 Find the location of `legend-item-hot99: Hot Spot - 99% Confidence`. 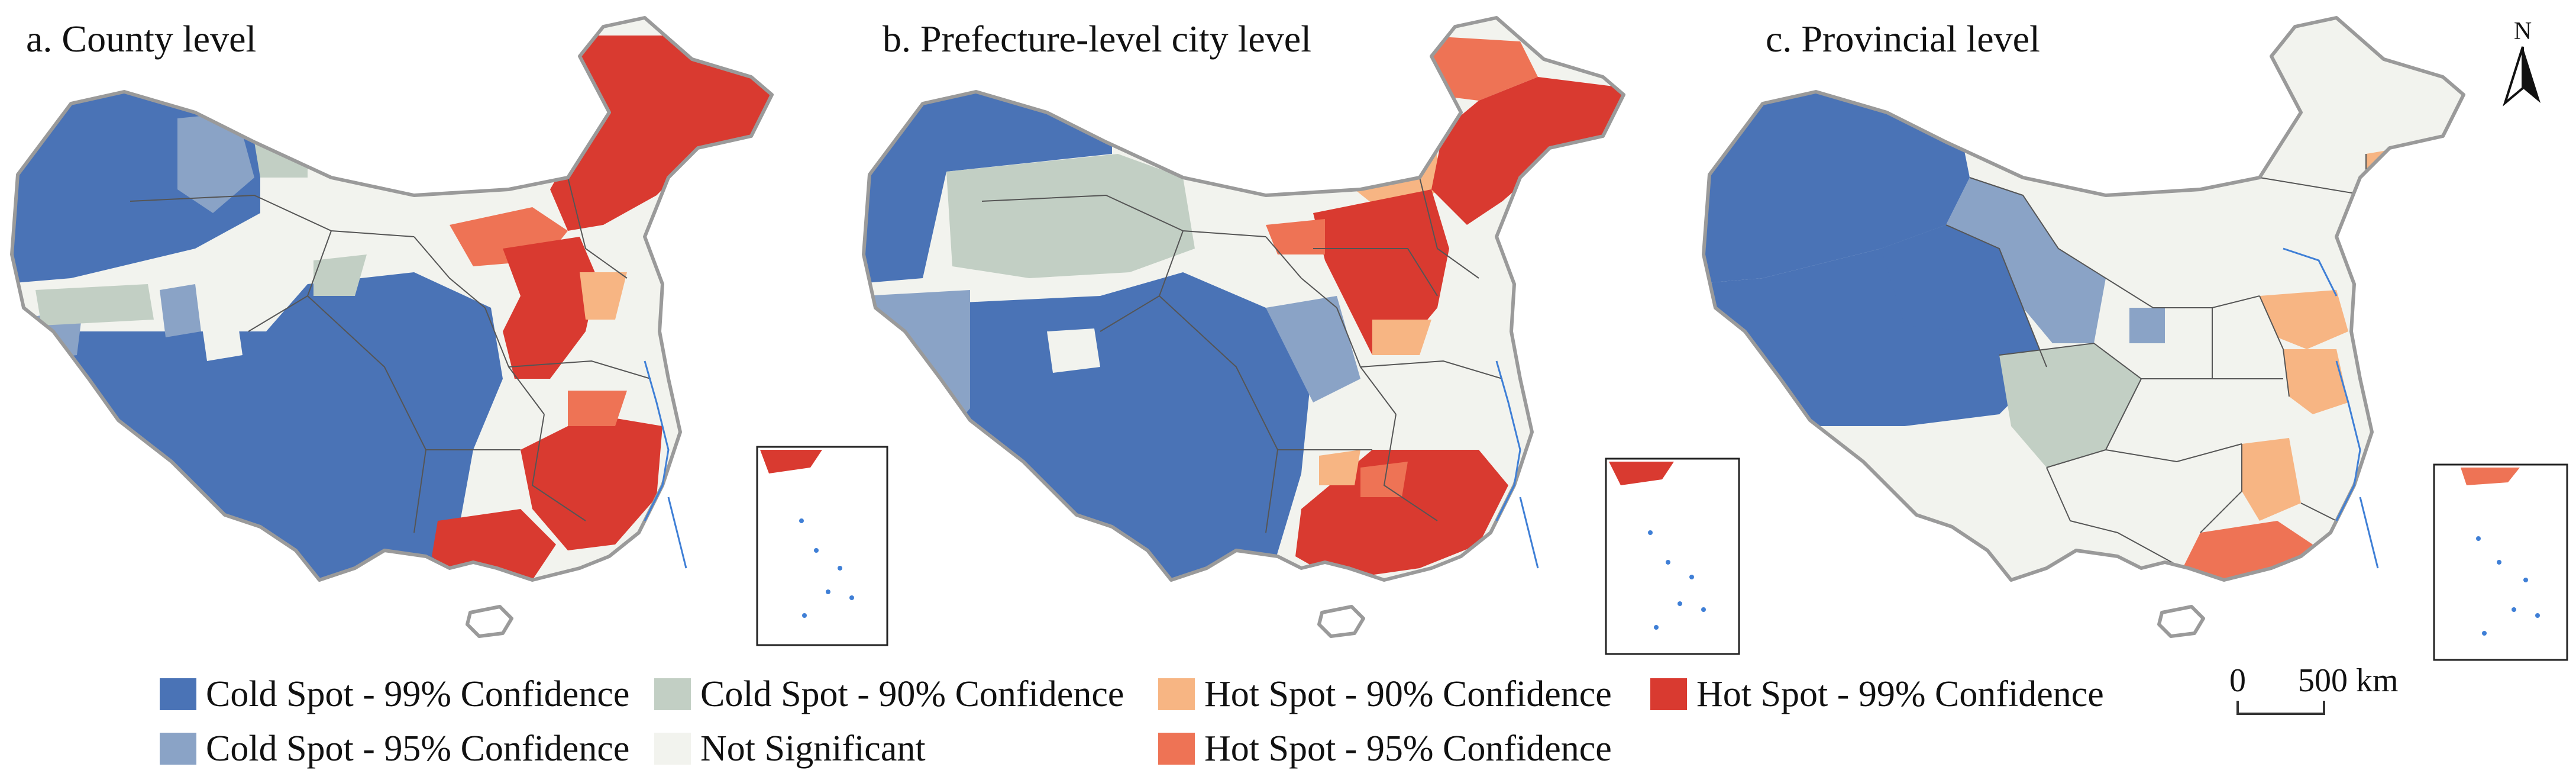

legend-item-hot99: Hot Spot - 99% Confidence is located at coordinates (1877, 694).